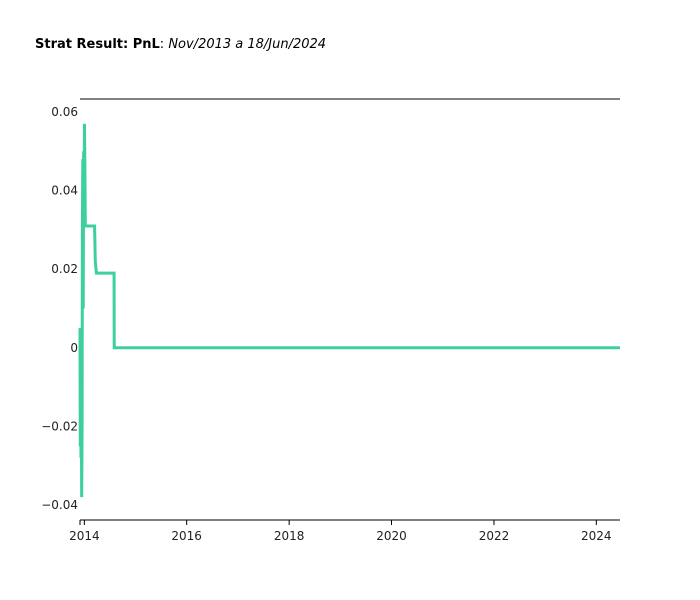 The width and height of the screenshot is (700, 600). What do you see at coordinates (186, 536) in the screenshot?
I see `x-tick-label: 2016` at bounding box center [186, 536].